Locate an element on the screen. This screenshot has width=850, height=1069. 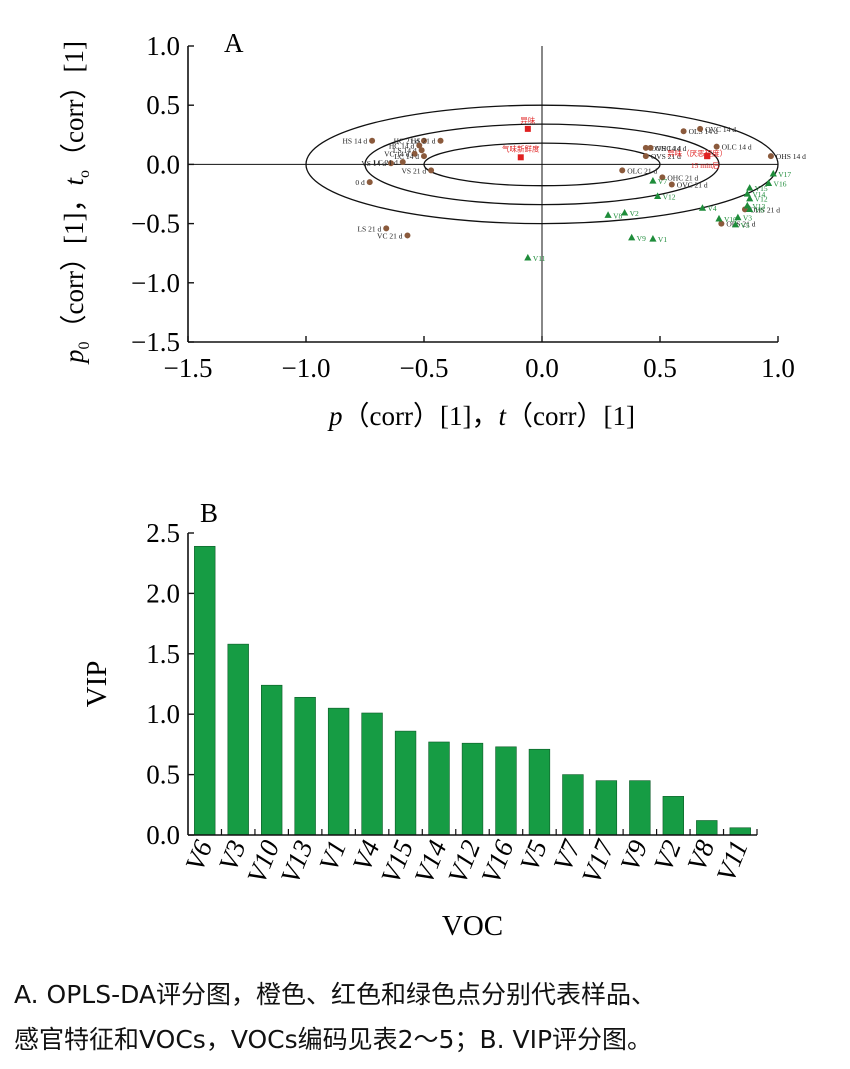
point-v8 is located at coordinates (608, 214).